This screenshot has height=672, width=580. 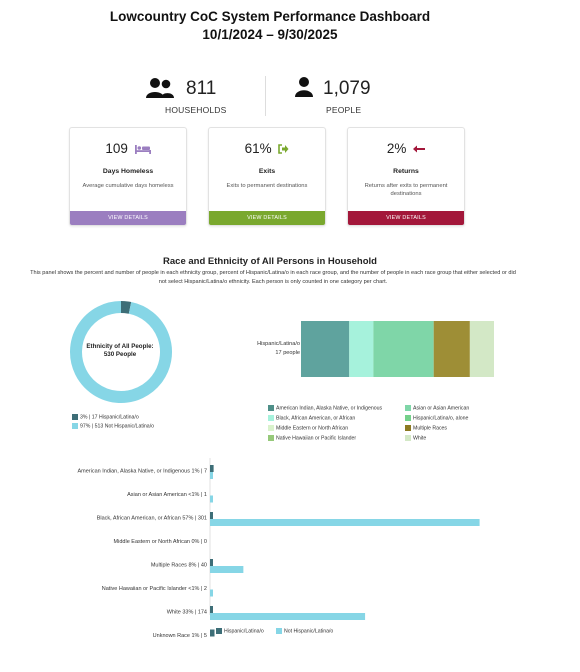 I want to click on households-label: HOUSEHOLDS, so click(x=196, y=110).